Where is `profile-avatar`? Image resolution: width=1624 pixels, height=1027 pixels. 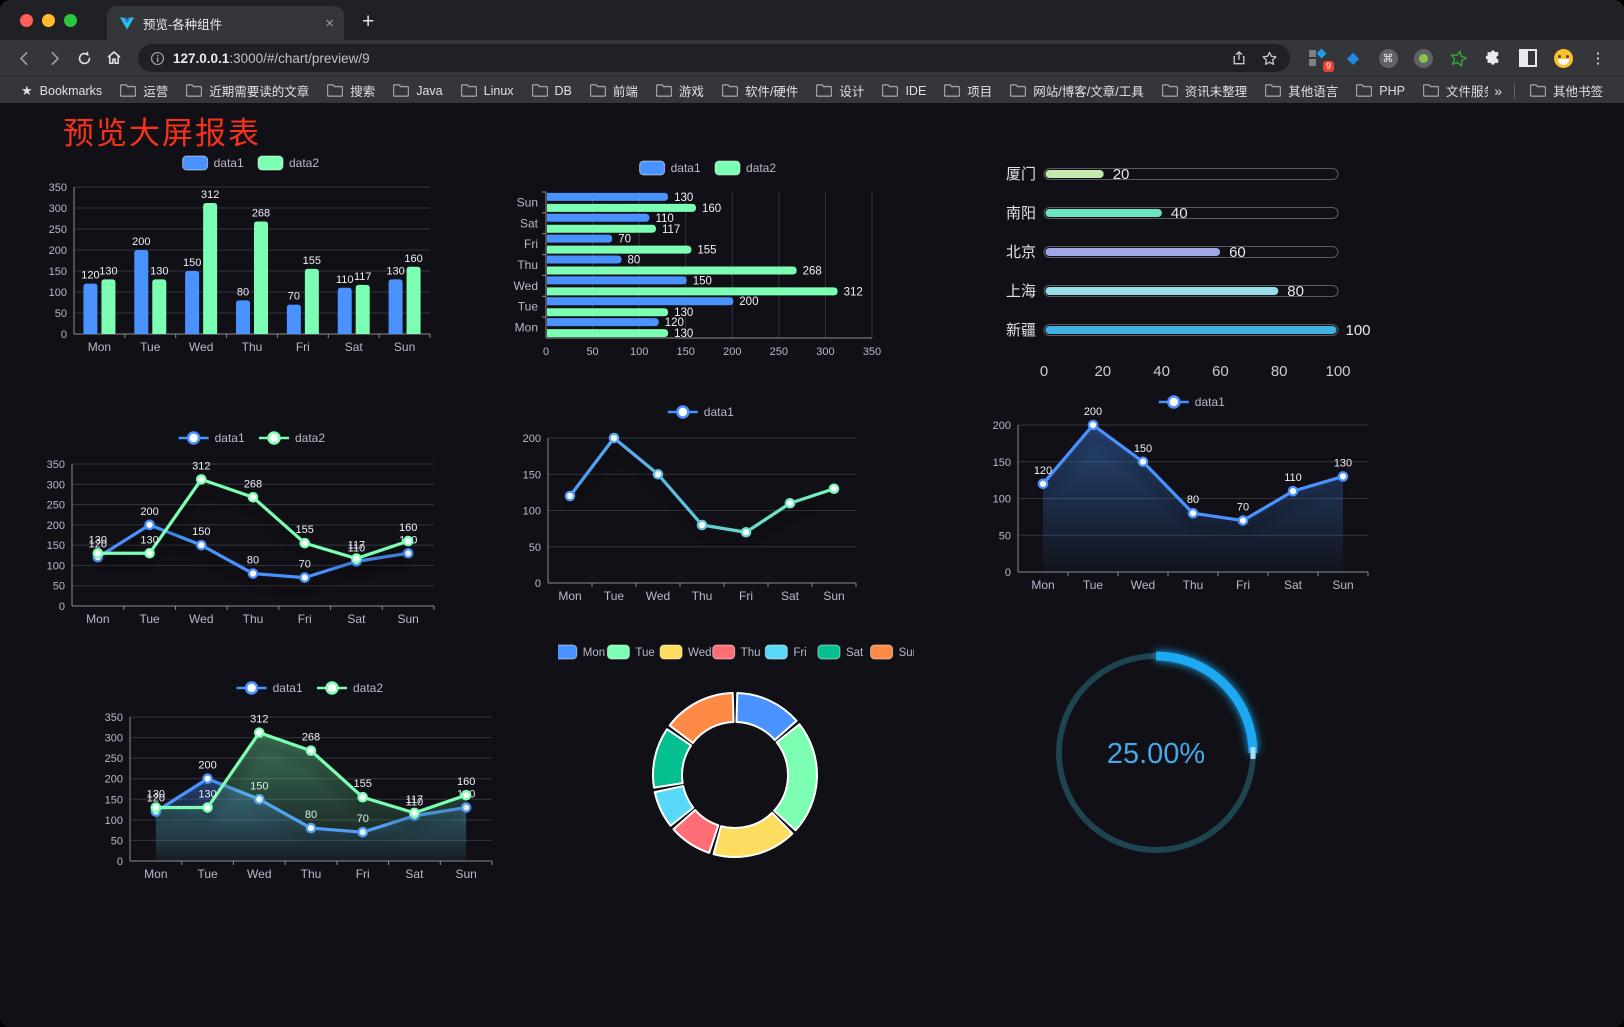
profile-avatar is located at coordinates (1563, 58).